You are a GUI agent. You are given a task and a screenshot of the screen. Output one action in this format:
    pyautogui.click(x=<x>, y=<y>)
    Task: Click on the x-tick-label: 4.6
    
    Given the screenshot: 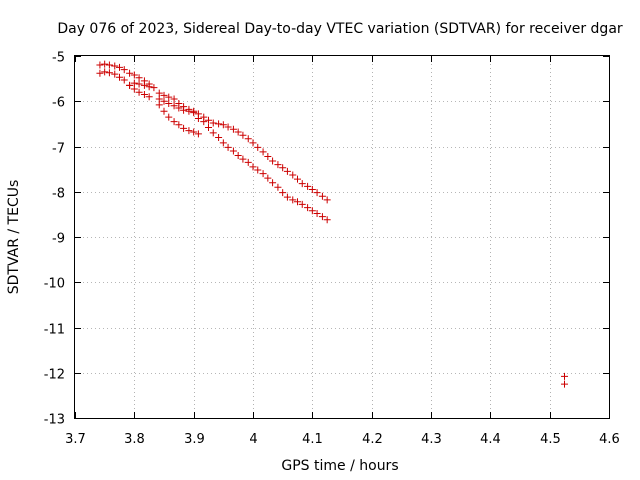 What is the action you would take?
    pyautogui.click(x=609, y=439)
    